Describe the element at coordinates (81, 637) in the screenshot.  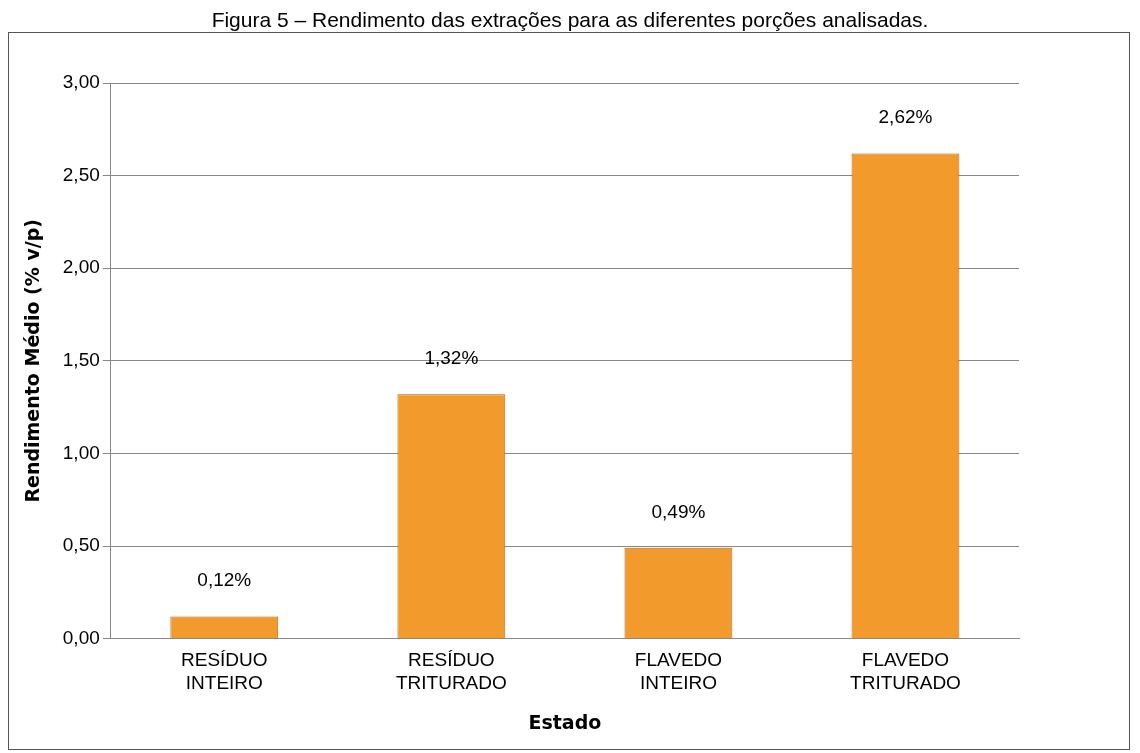
I see `y-tick-label: 0,00` at that location.